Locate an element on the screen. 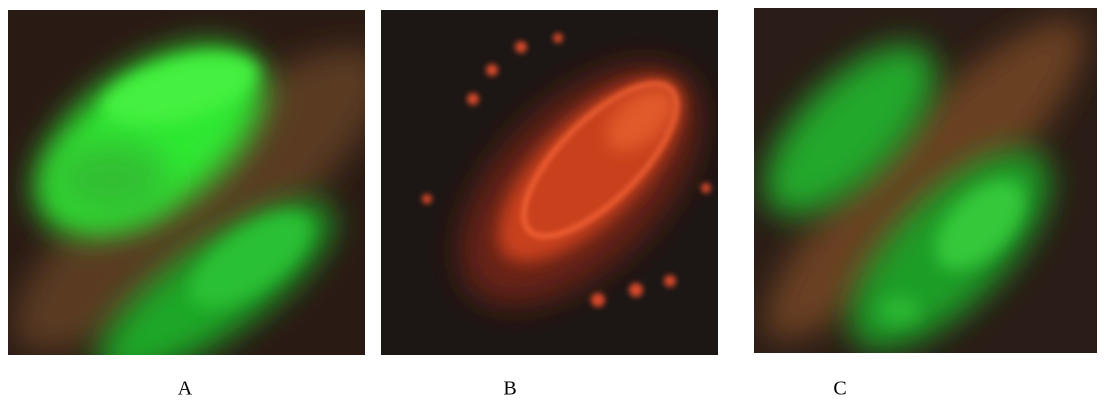 This screenshot has height=401, width=1104. panel-label: C is located at coordinates (839, 389).